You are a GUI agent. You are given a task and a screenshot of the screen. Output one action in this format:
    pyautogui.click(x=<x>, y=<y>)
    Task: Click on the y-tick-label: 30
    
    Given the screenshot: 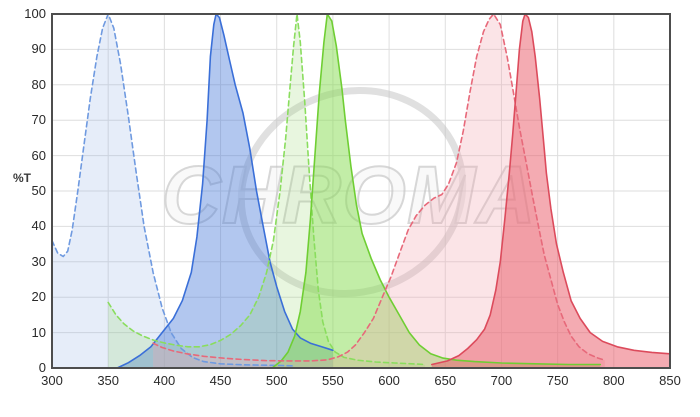 What is the action you would take?
    pyautogui.click(x=38, y=261)
    